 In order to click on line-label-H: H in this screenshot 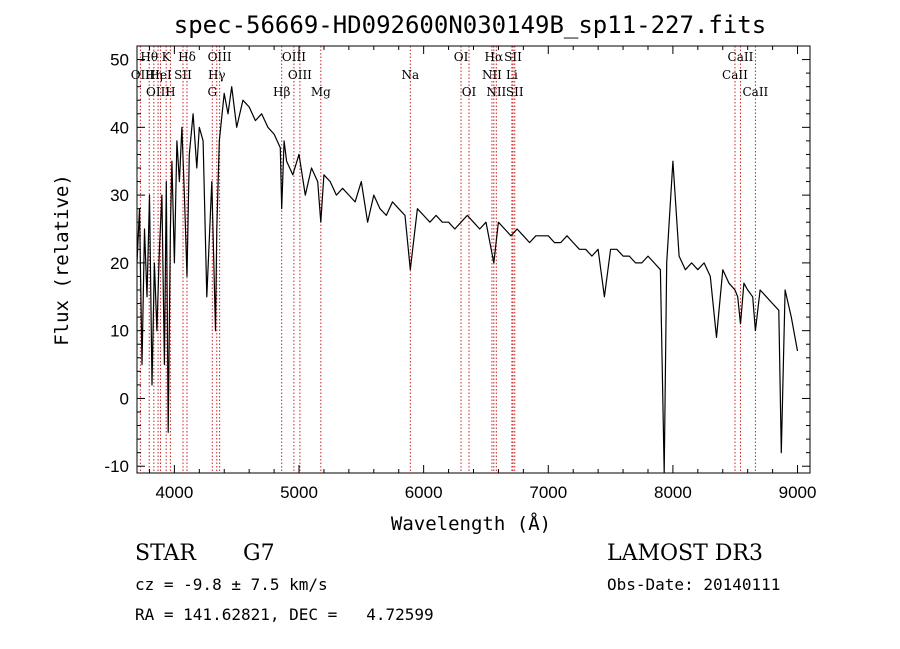, I will do `click(170, 92)`.